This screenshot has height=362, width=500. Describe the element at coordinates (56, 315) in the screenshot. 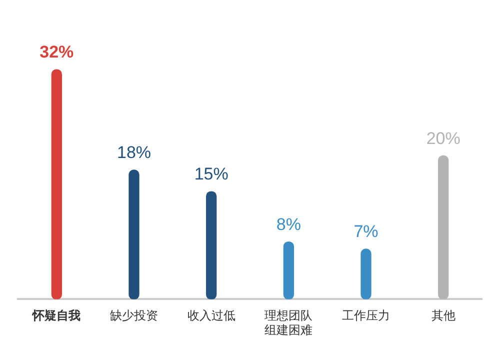

I see `x-tick-label: 怀疑自我` at that location.